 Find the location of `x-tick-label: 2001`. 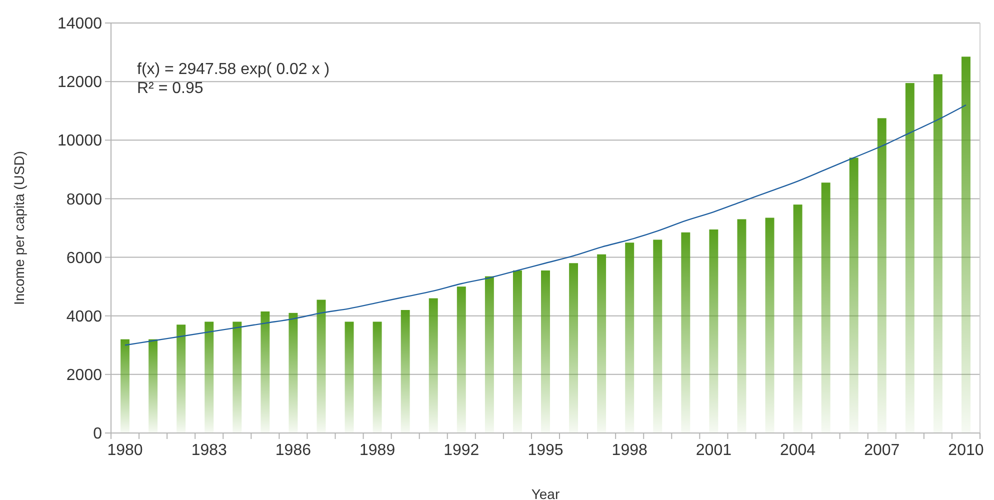

x-tick-label: 2001 is located at coordinates (714, 450).